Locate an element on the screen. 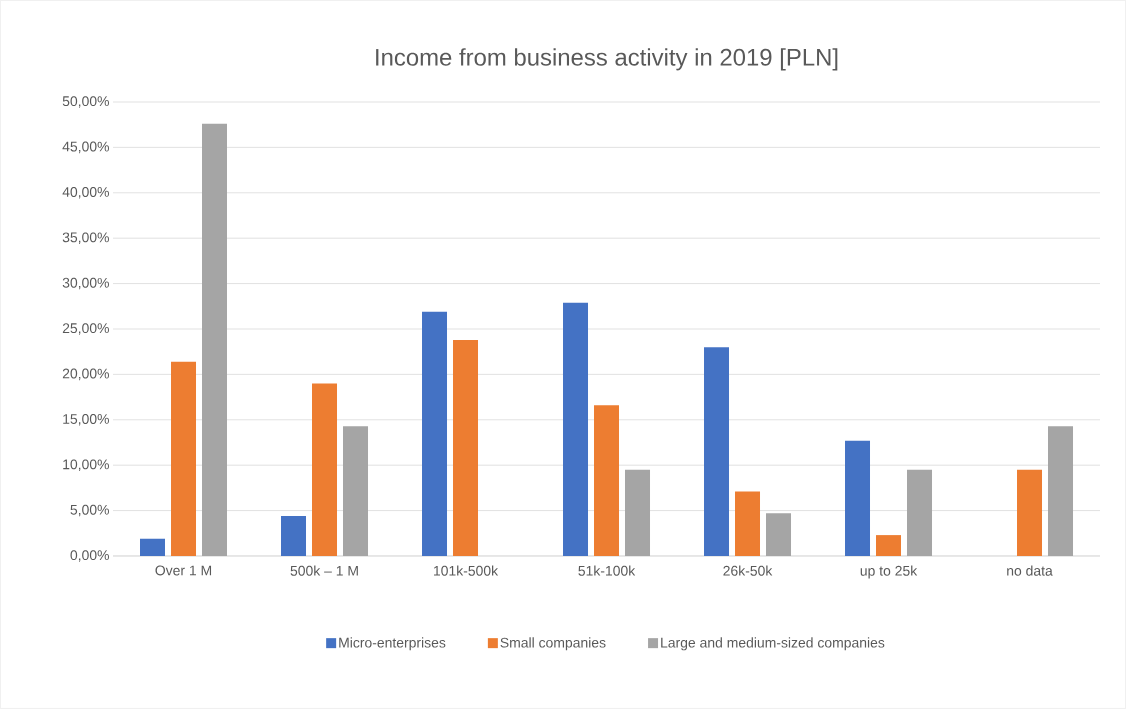 This screenshot has height=709, width=1126. x-tick-label: 51k-100k is located at coordinates (607, 570).